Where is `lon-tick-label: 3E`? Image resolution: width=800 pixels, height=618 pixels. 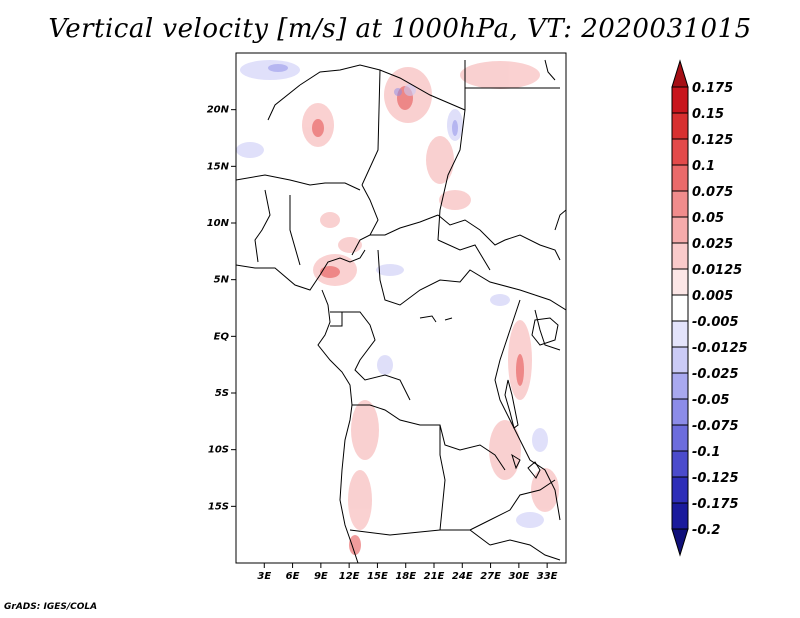 lon-tick-label: 3E is located at coordinates (264, 576).